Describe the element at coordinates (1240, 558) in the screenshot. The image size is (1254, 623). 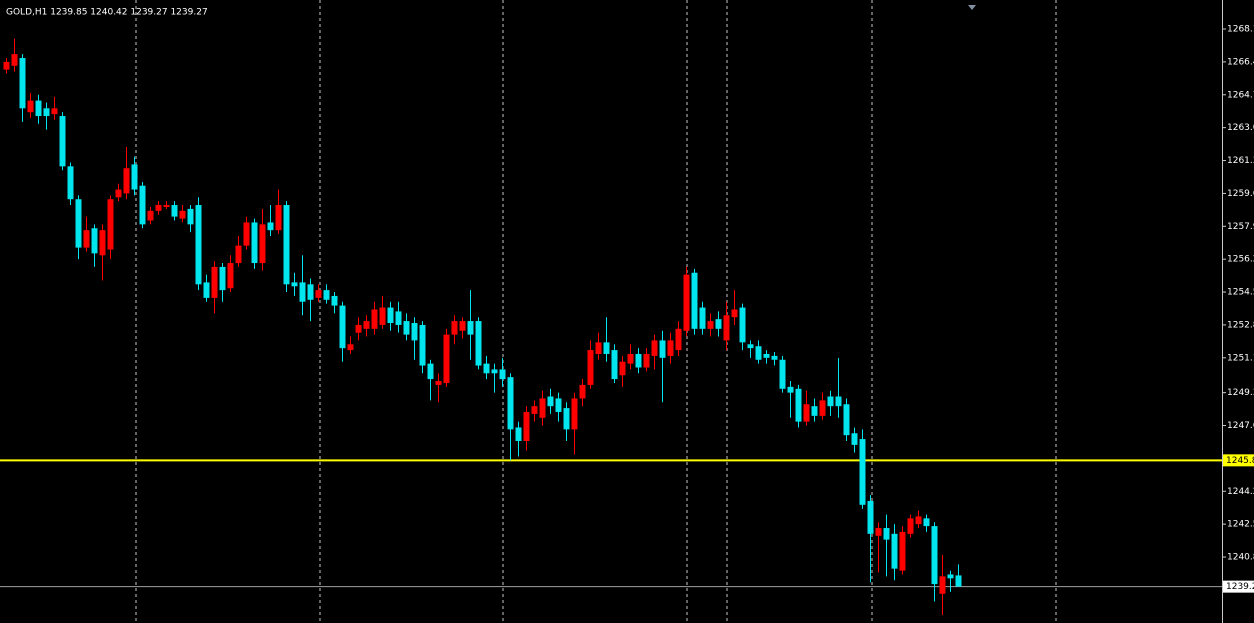
I see `y-tick-label: 1240.8` at that location.